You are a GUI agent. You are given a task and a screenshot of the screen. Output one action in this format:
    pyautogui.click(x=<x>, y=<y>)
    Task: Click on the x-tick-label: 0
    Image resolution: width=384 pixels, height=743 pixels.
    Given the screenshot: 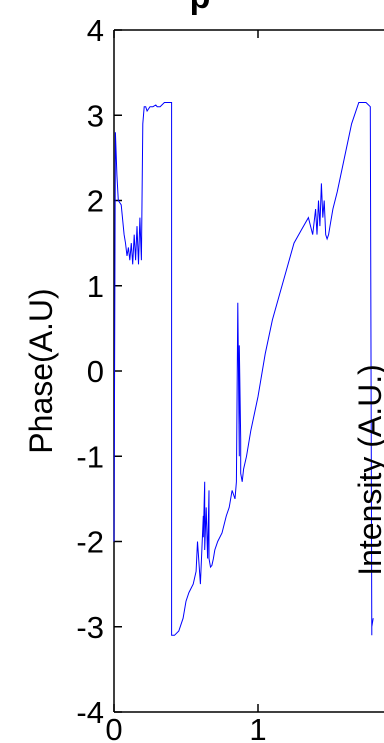 What is the action you would take?
    pyautogui.click(x=113, y=727)
    